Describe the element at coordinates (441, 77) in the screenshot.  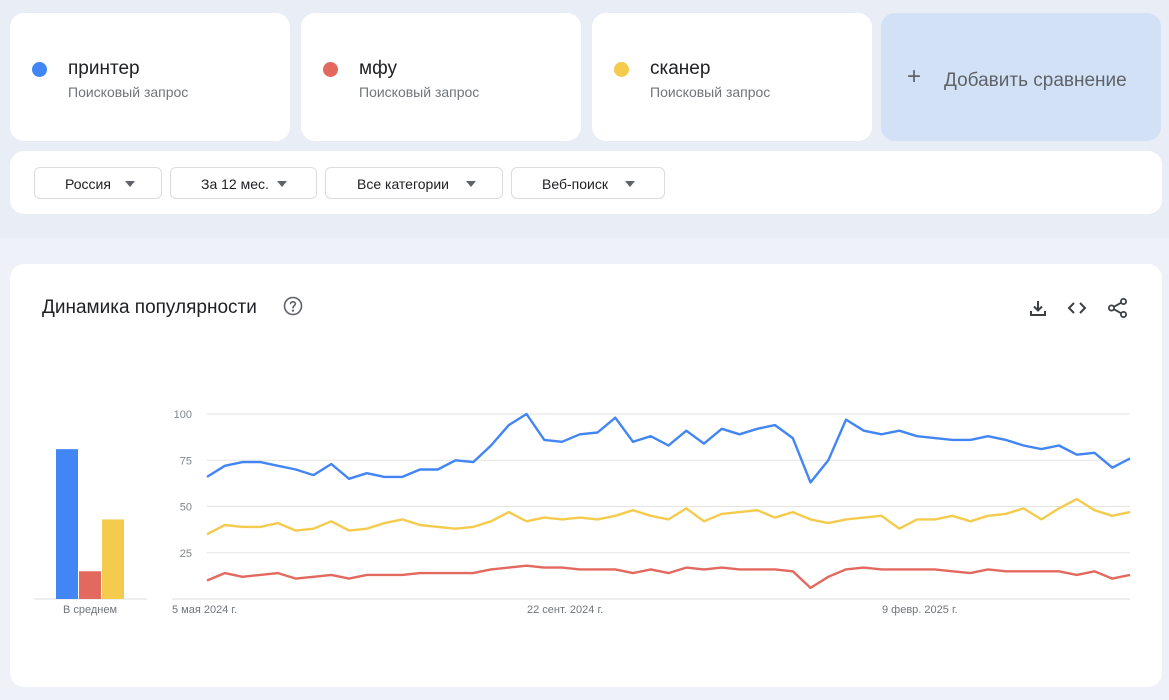
I see `term-card-mfu: мфу Поисковый запрос` at that location.